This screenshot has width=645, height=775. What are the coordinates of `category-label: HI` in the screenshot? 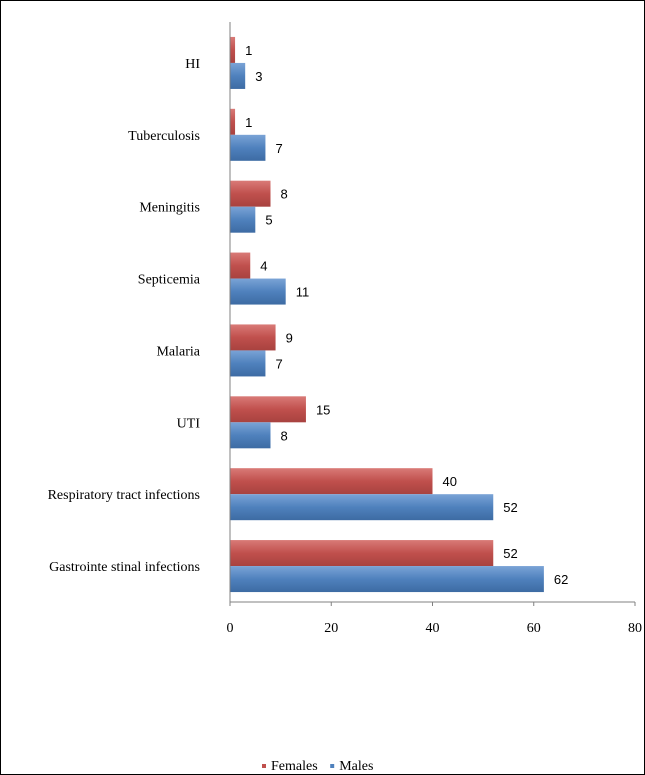 It's located at (192, 64).